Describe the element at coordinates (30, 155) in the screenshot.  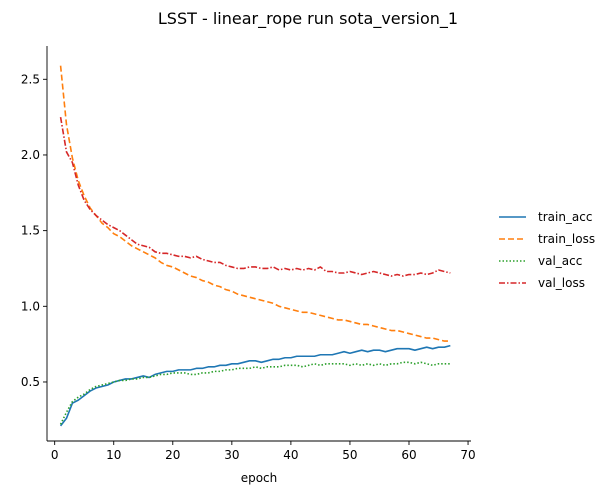
I see `y-tick-label: 2.0` at that location.